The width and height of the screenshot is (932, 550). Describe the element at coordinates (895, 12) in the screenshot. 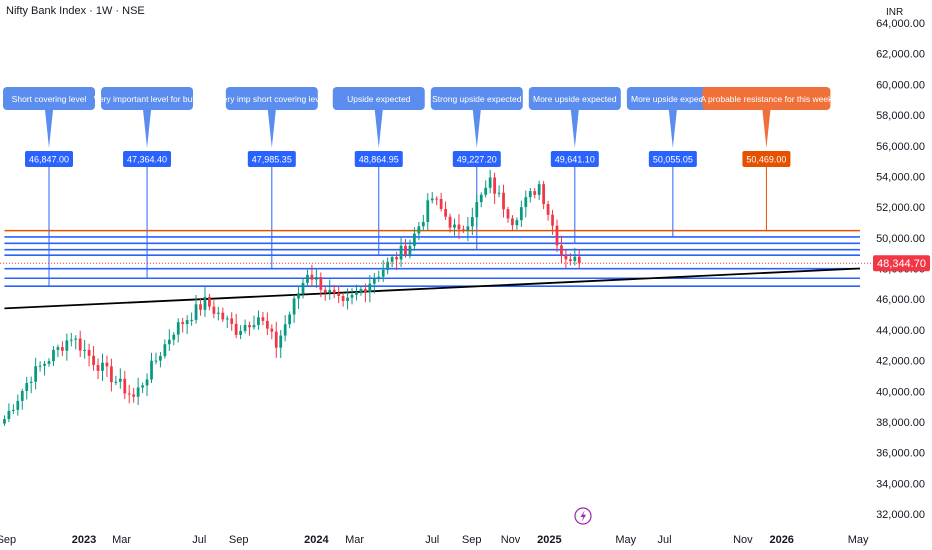

I see `currency-label: INR` at that location.